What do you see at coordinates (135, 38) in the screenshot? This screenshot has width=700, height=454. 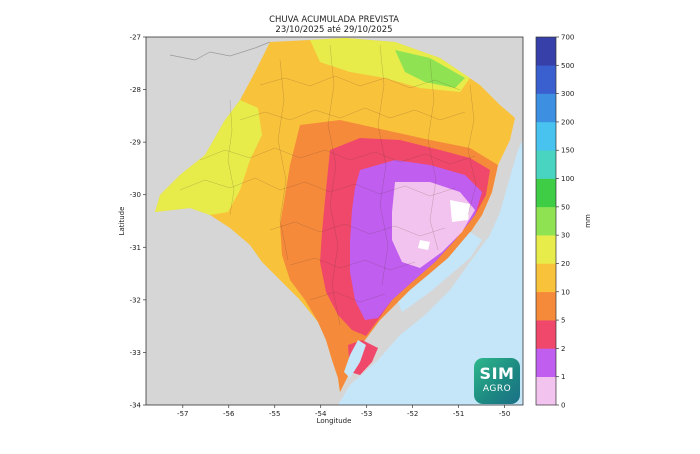 I see `y-tick-label: -27` at bounding box center [135, 38].